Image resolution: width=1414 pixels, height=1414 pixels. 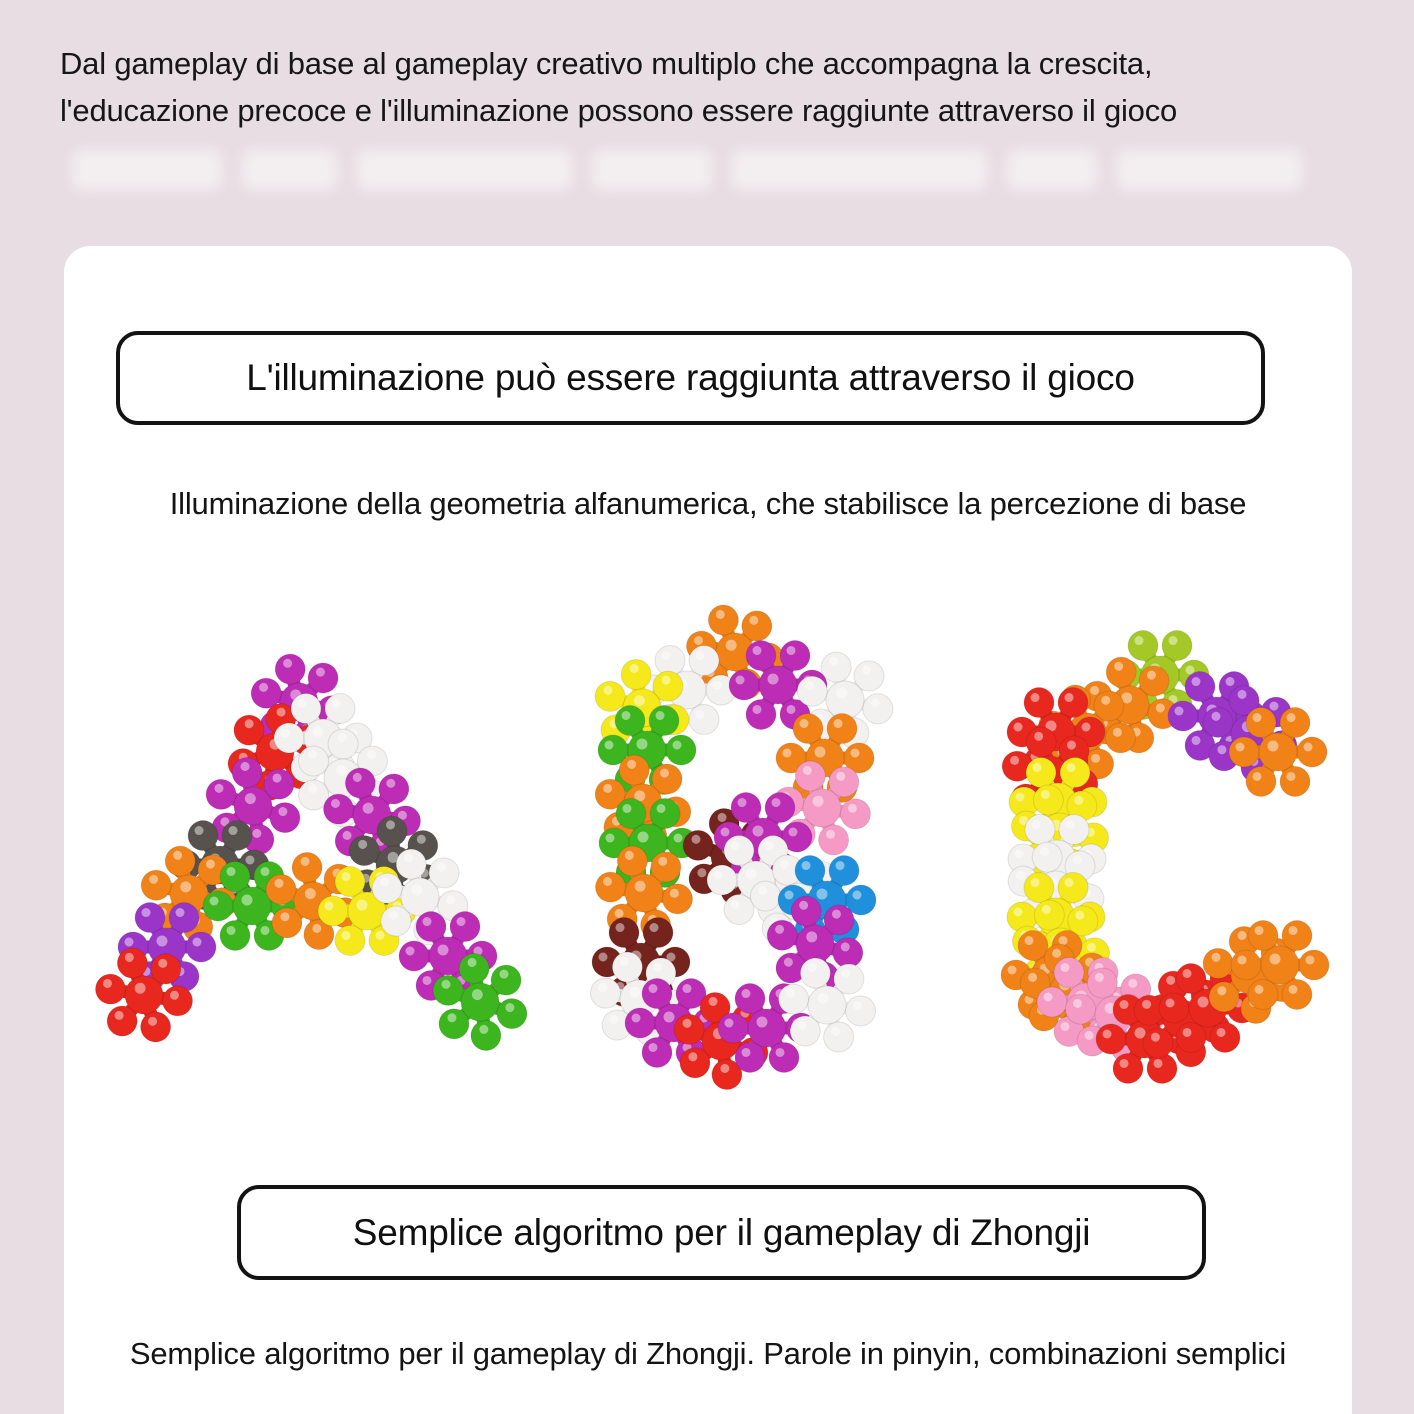 I want to click on letter-b-blocks, so click(x=742, y=847).